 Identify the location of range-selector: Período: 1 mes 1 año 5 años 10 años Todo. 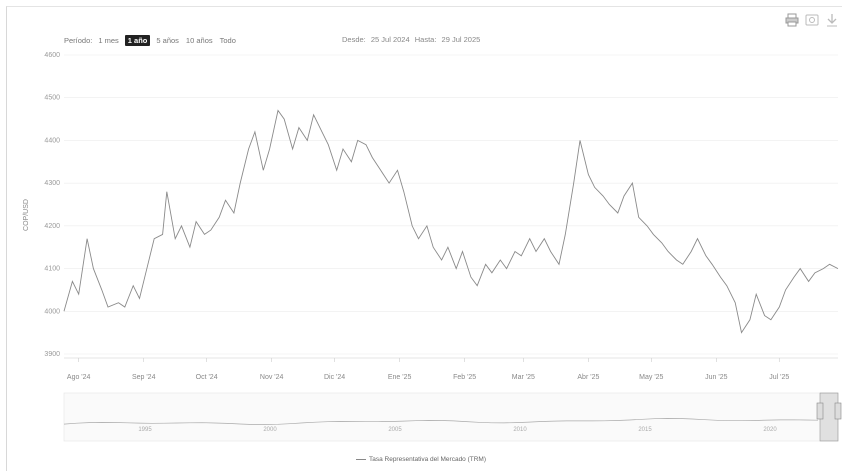
(150, 40).